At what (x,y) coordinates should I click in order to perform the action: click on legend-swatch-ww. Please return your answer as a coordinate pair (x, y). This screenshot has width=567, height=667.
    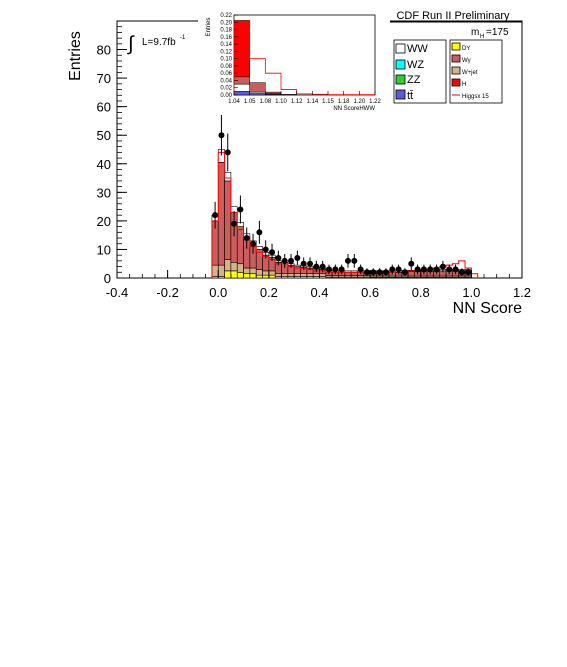
    Looking at the image, I should click on (400, 48).